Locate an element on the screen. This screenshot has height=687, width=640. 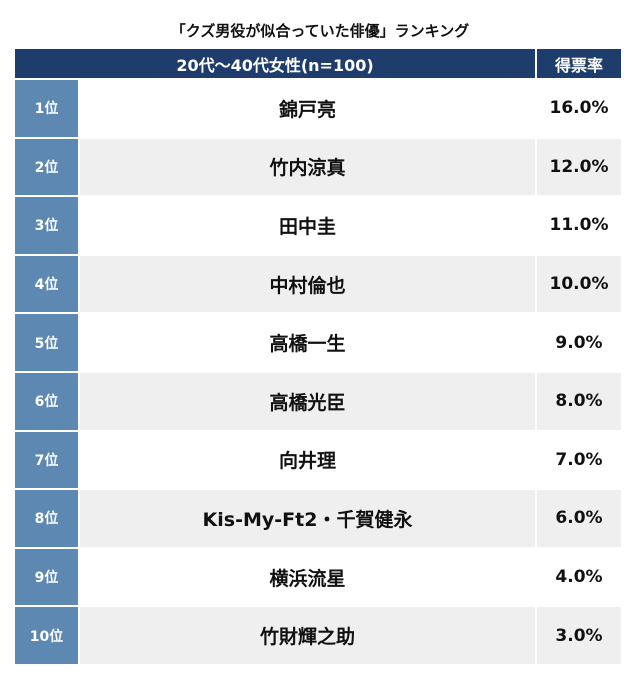
rank-cell: 9位 is located at coordinates (46, 577).